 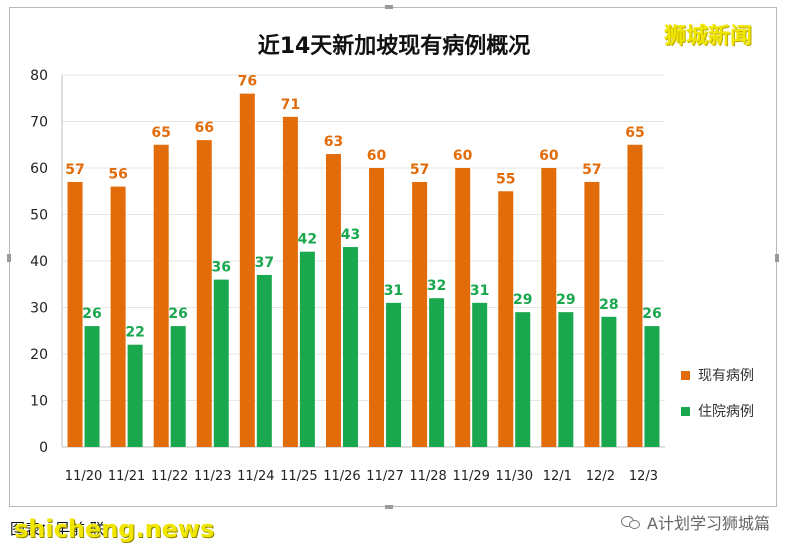 I want to click on y-tick-label: 20, so click(x=39, y=355).